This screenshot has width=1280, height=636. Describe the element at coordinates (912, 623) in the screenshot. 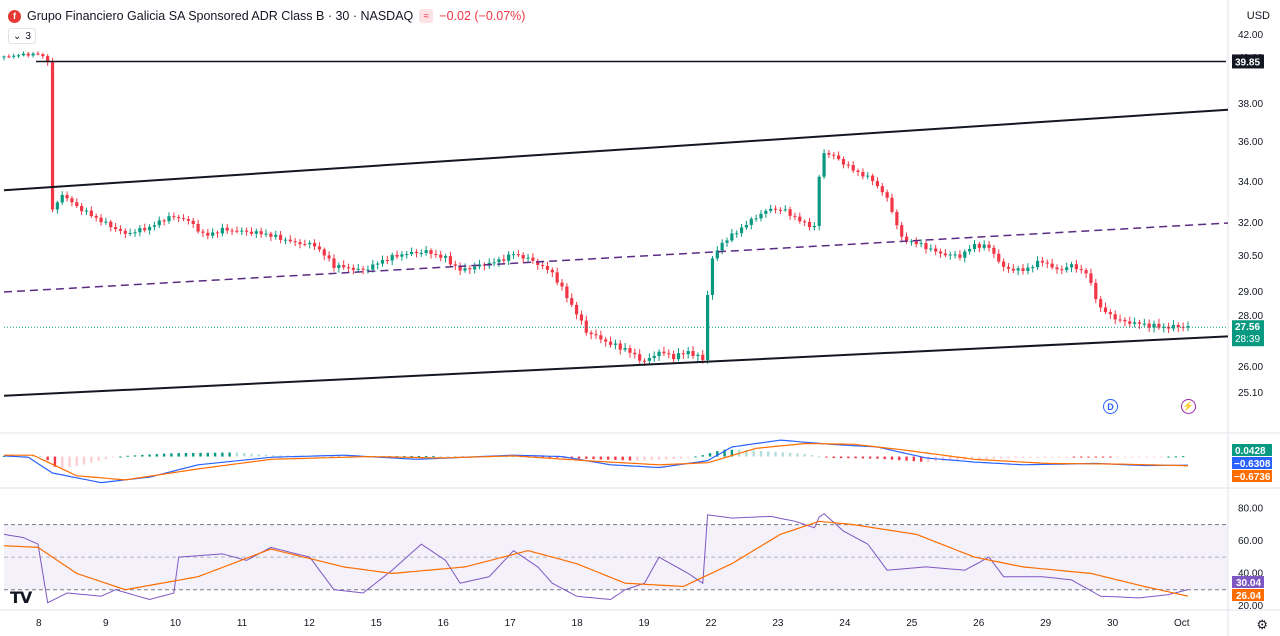

I see `time-tick-label: 25` at that location.